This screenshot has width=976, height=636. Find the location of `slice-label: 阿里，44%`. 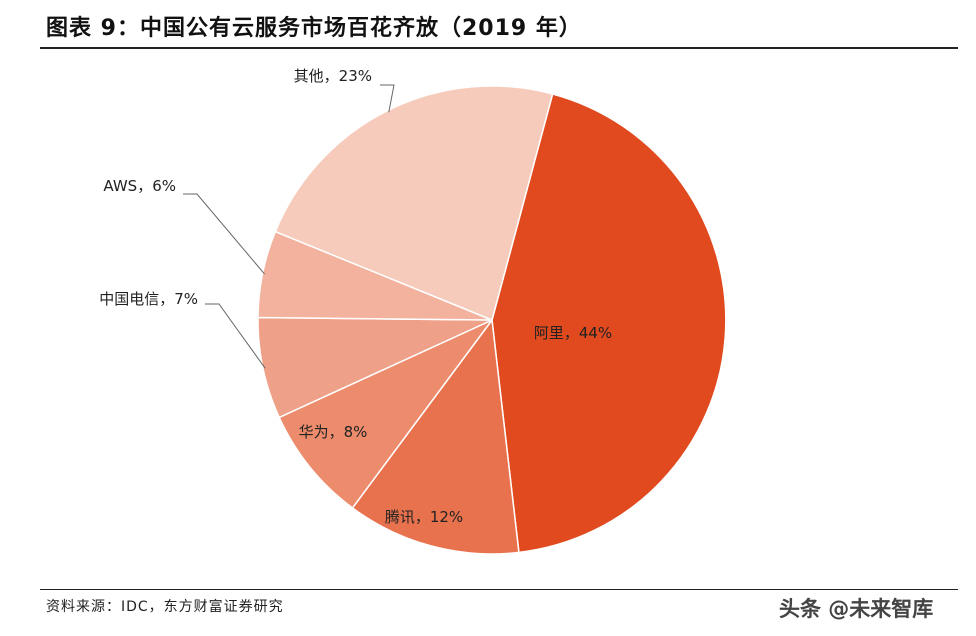

slice-label: 阿里，44% is located at coordinates (573, 333).